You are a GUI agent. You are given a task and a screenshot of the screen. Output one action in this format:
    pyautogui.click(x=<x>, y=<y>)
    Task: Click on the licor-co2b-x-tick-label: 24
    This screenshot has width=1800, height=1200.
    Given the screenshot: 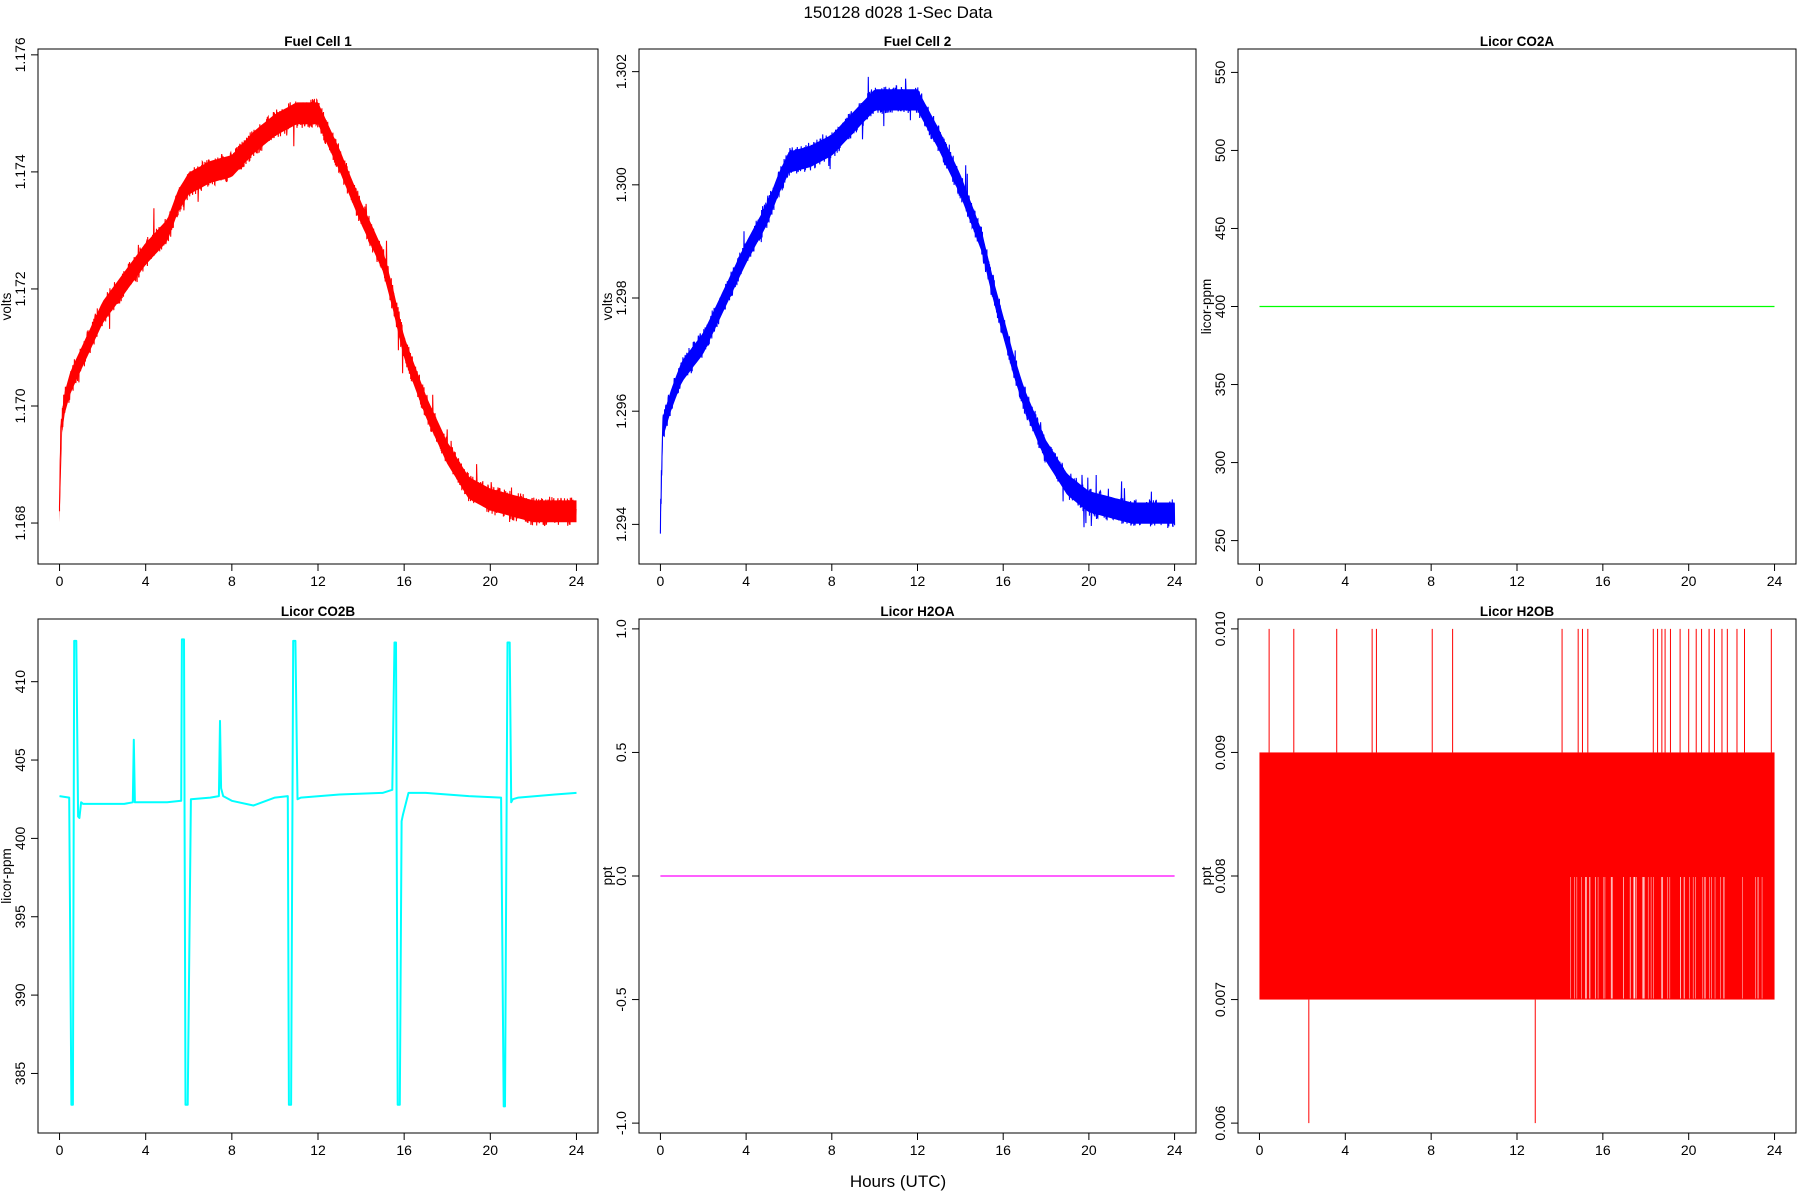 What is the action you would take?
    pyautogui.click(x=577, y=1150)
    